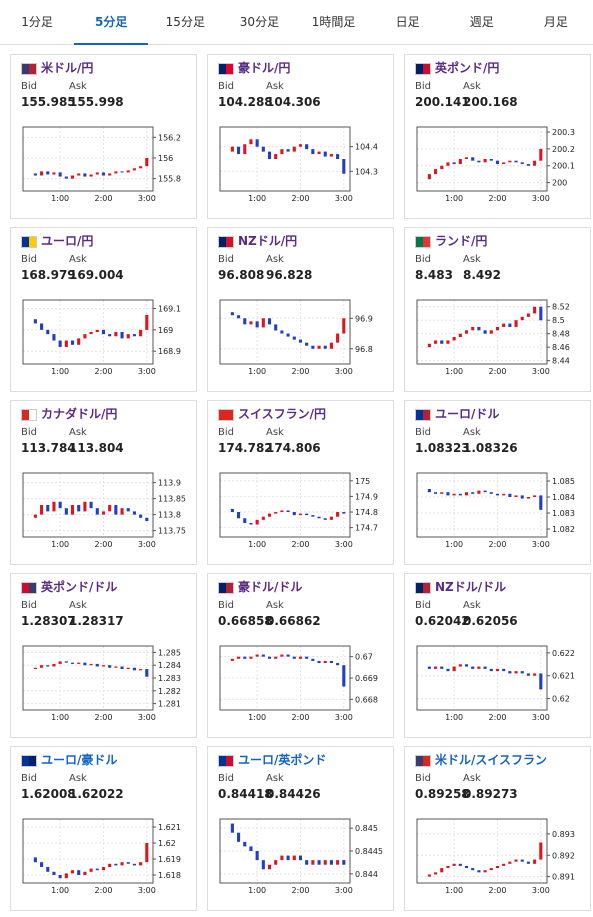 Image resolution: width=593 pixels, height=917 pixels. Describe the element at coordinates (67, 68) in the screenshot. I see `pair-title: 米ドル/円` at that location.